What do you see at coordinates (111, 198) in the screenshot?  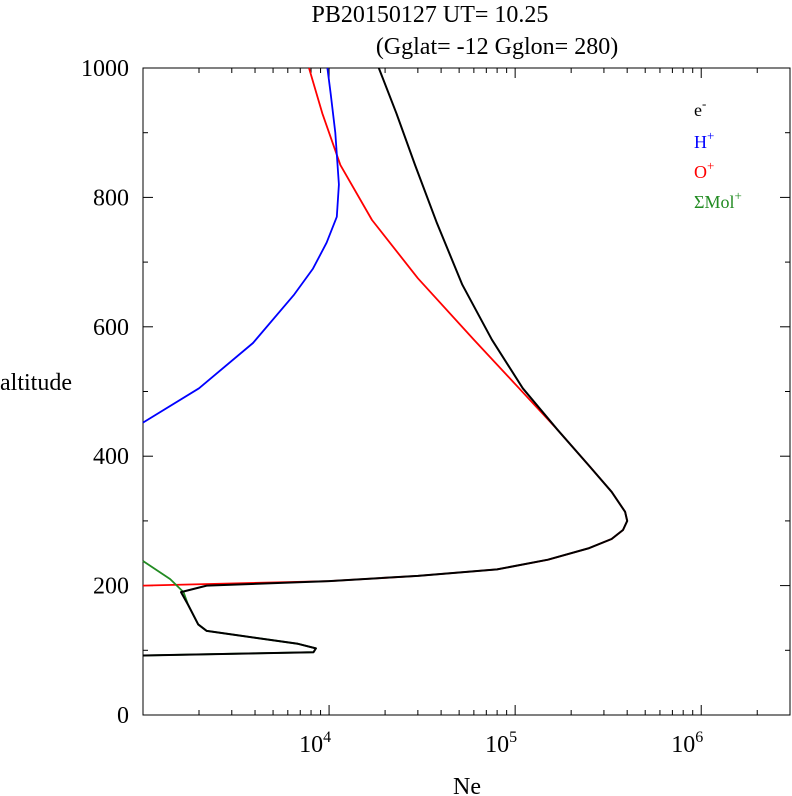 I see `y-tick-label: 800` at bounding box center [111, 198].